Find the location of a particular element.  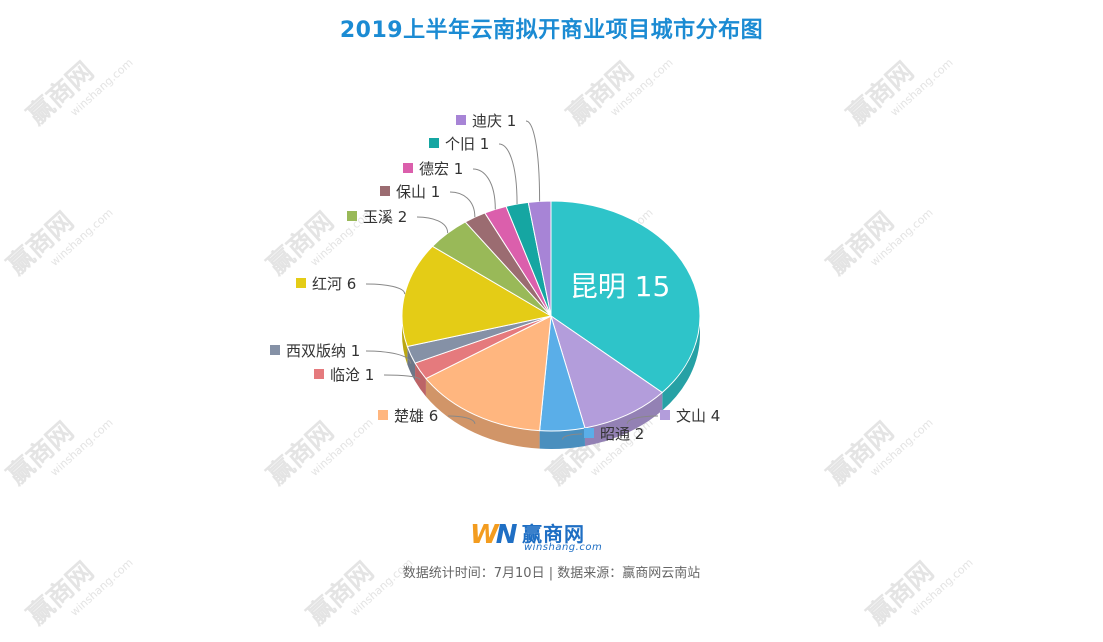

data-label-个旧: 个旧 1 is located at coordinates (467, 144).